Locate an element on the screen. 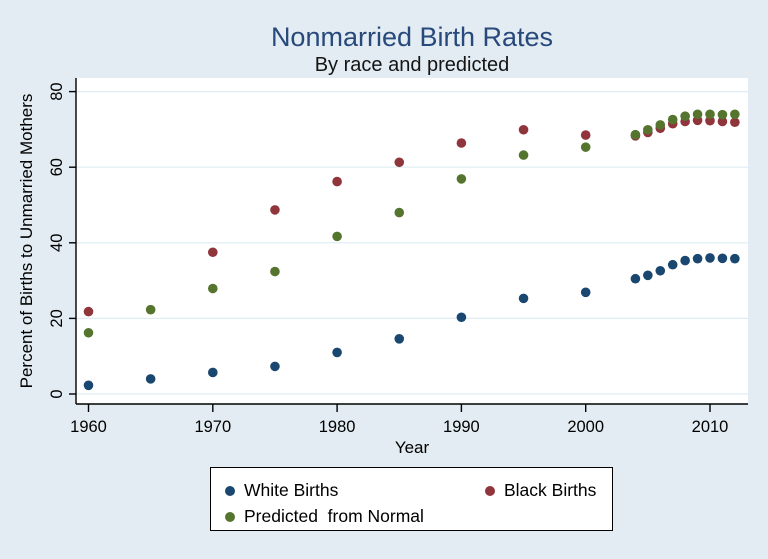  x-tick-label: 2010 is located at coordinates (710, 427).